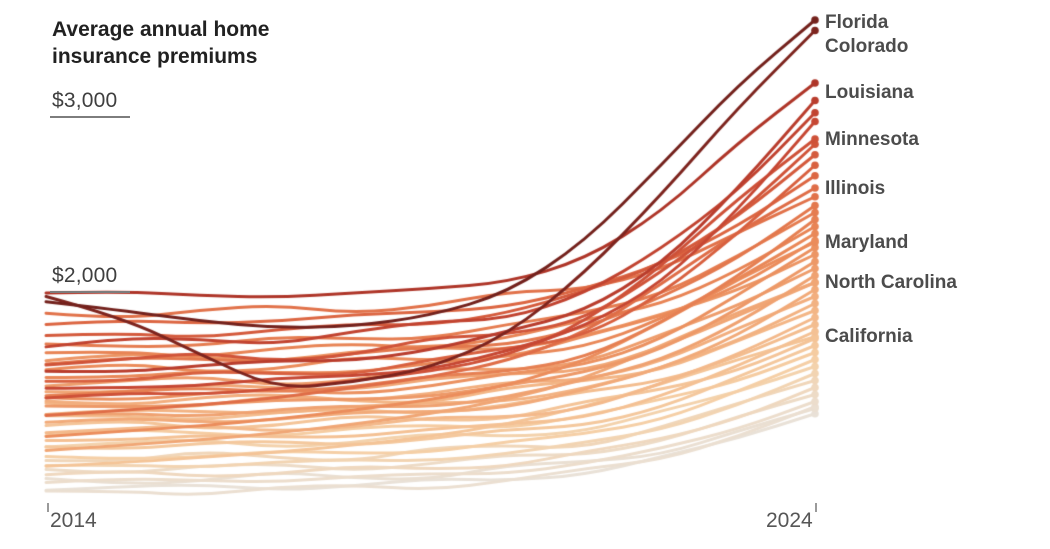 This screenshot has height=549, width=1050. Describe the element at coordinates (73, 520) in the screenshot. I see `x-axis-label-2014: 2014` at that location.